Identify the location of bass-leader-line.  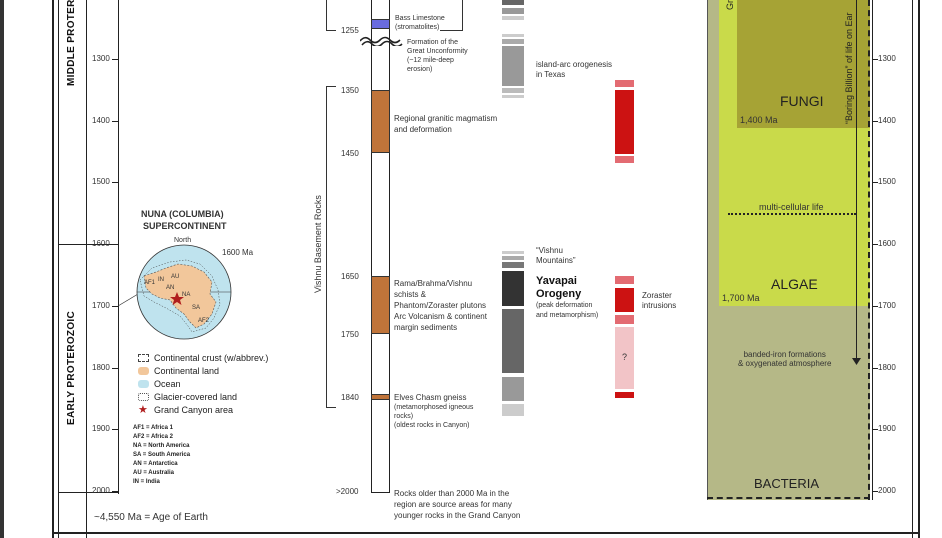
(462, 15).